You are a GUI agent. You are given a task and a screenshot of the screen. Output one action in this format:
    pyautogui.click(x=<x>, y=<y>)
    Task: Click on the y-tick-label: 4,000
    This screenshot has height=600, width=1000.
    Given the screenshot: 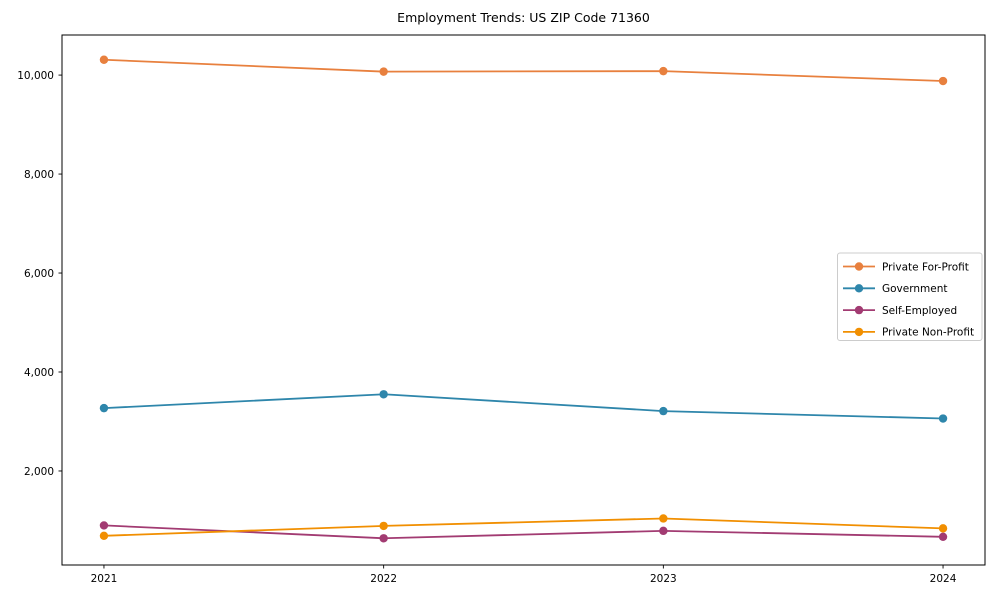 What is the action you would take?
    pyautogui.click(x=39, y=373)
    